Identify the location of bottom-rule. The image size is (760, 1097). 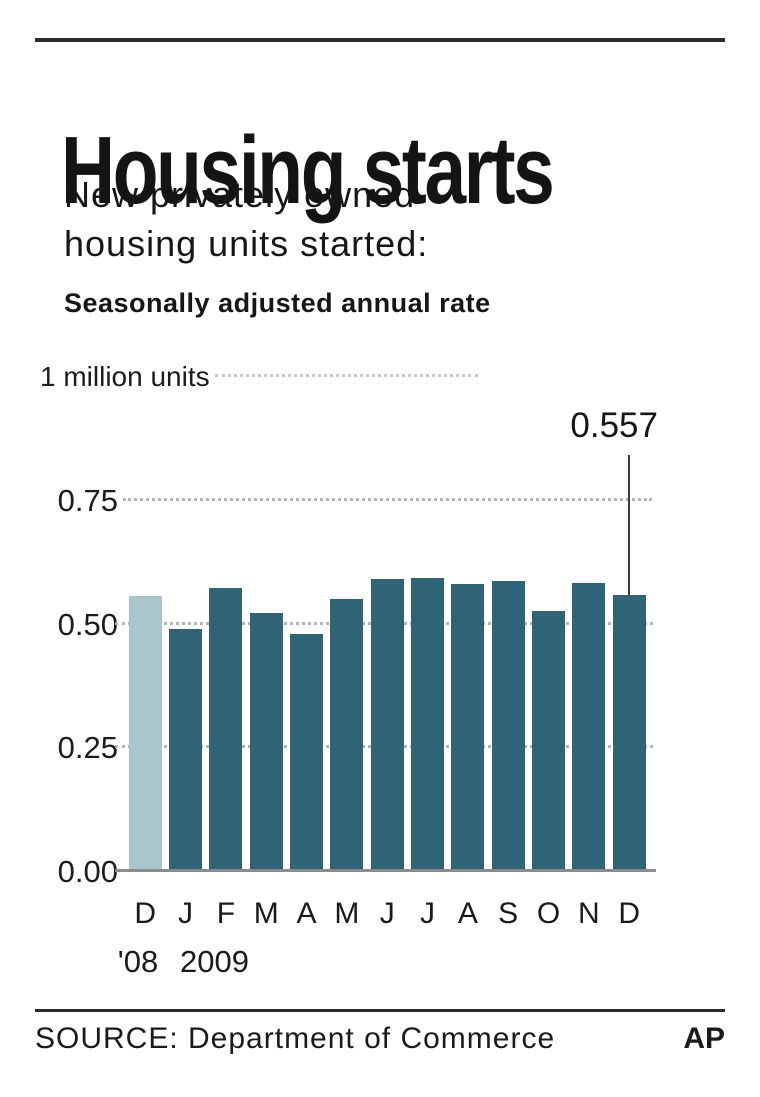
(380, 1010).